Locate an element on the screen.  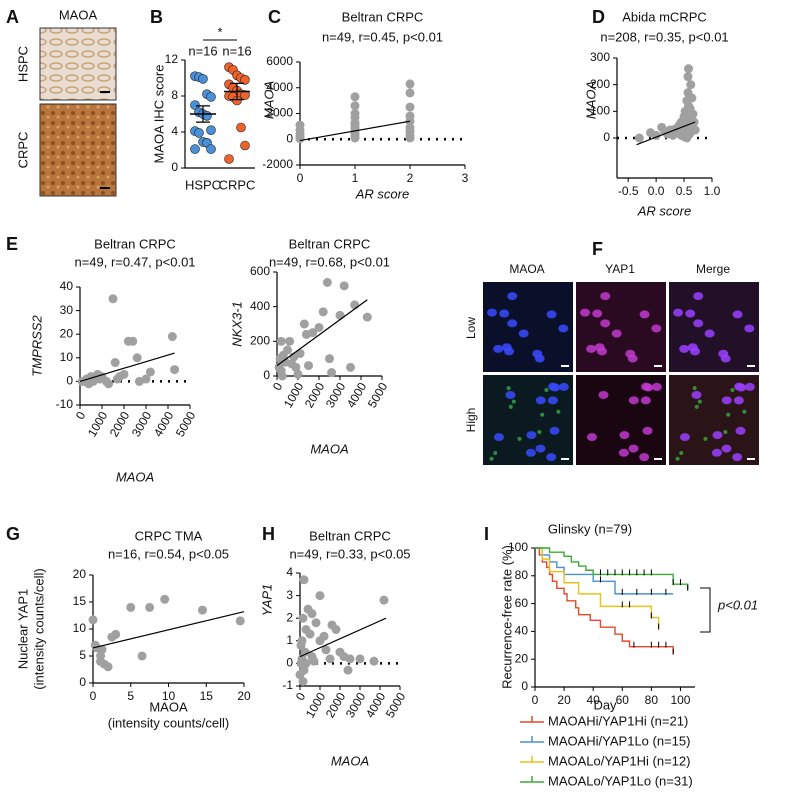
y-tick-label: 80 is located at coordinates (522, 575).